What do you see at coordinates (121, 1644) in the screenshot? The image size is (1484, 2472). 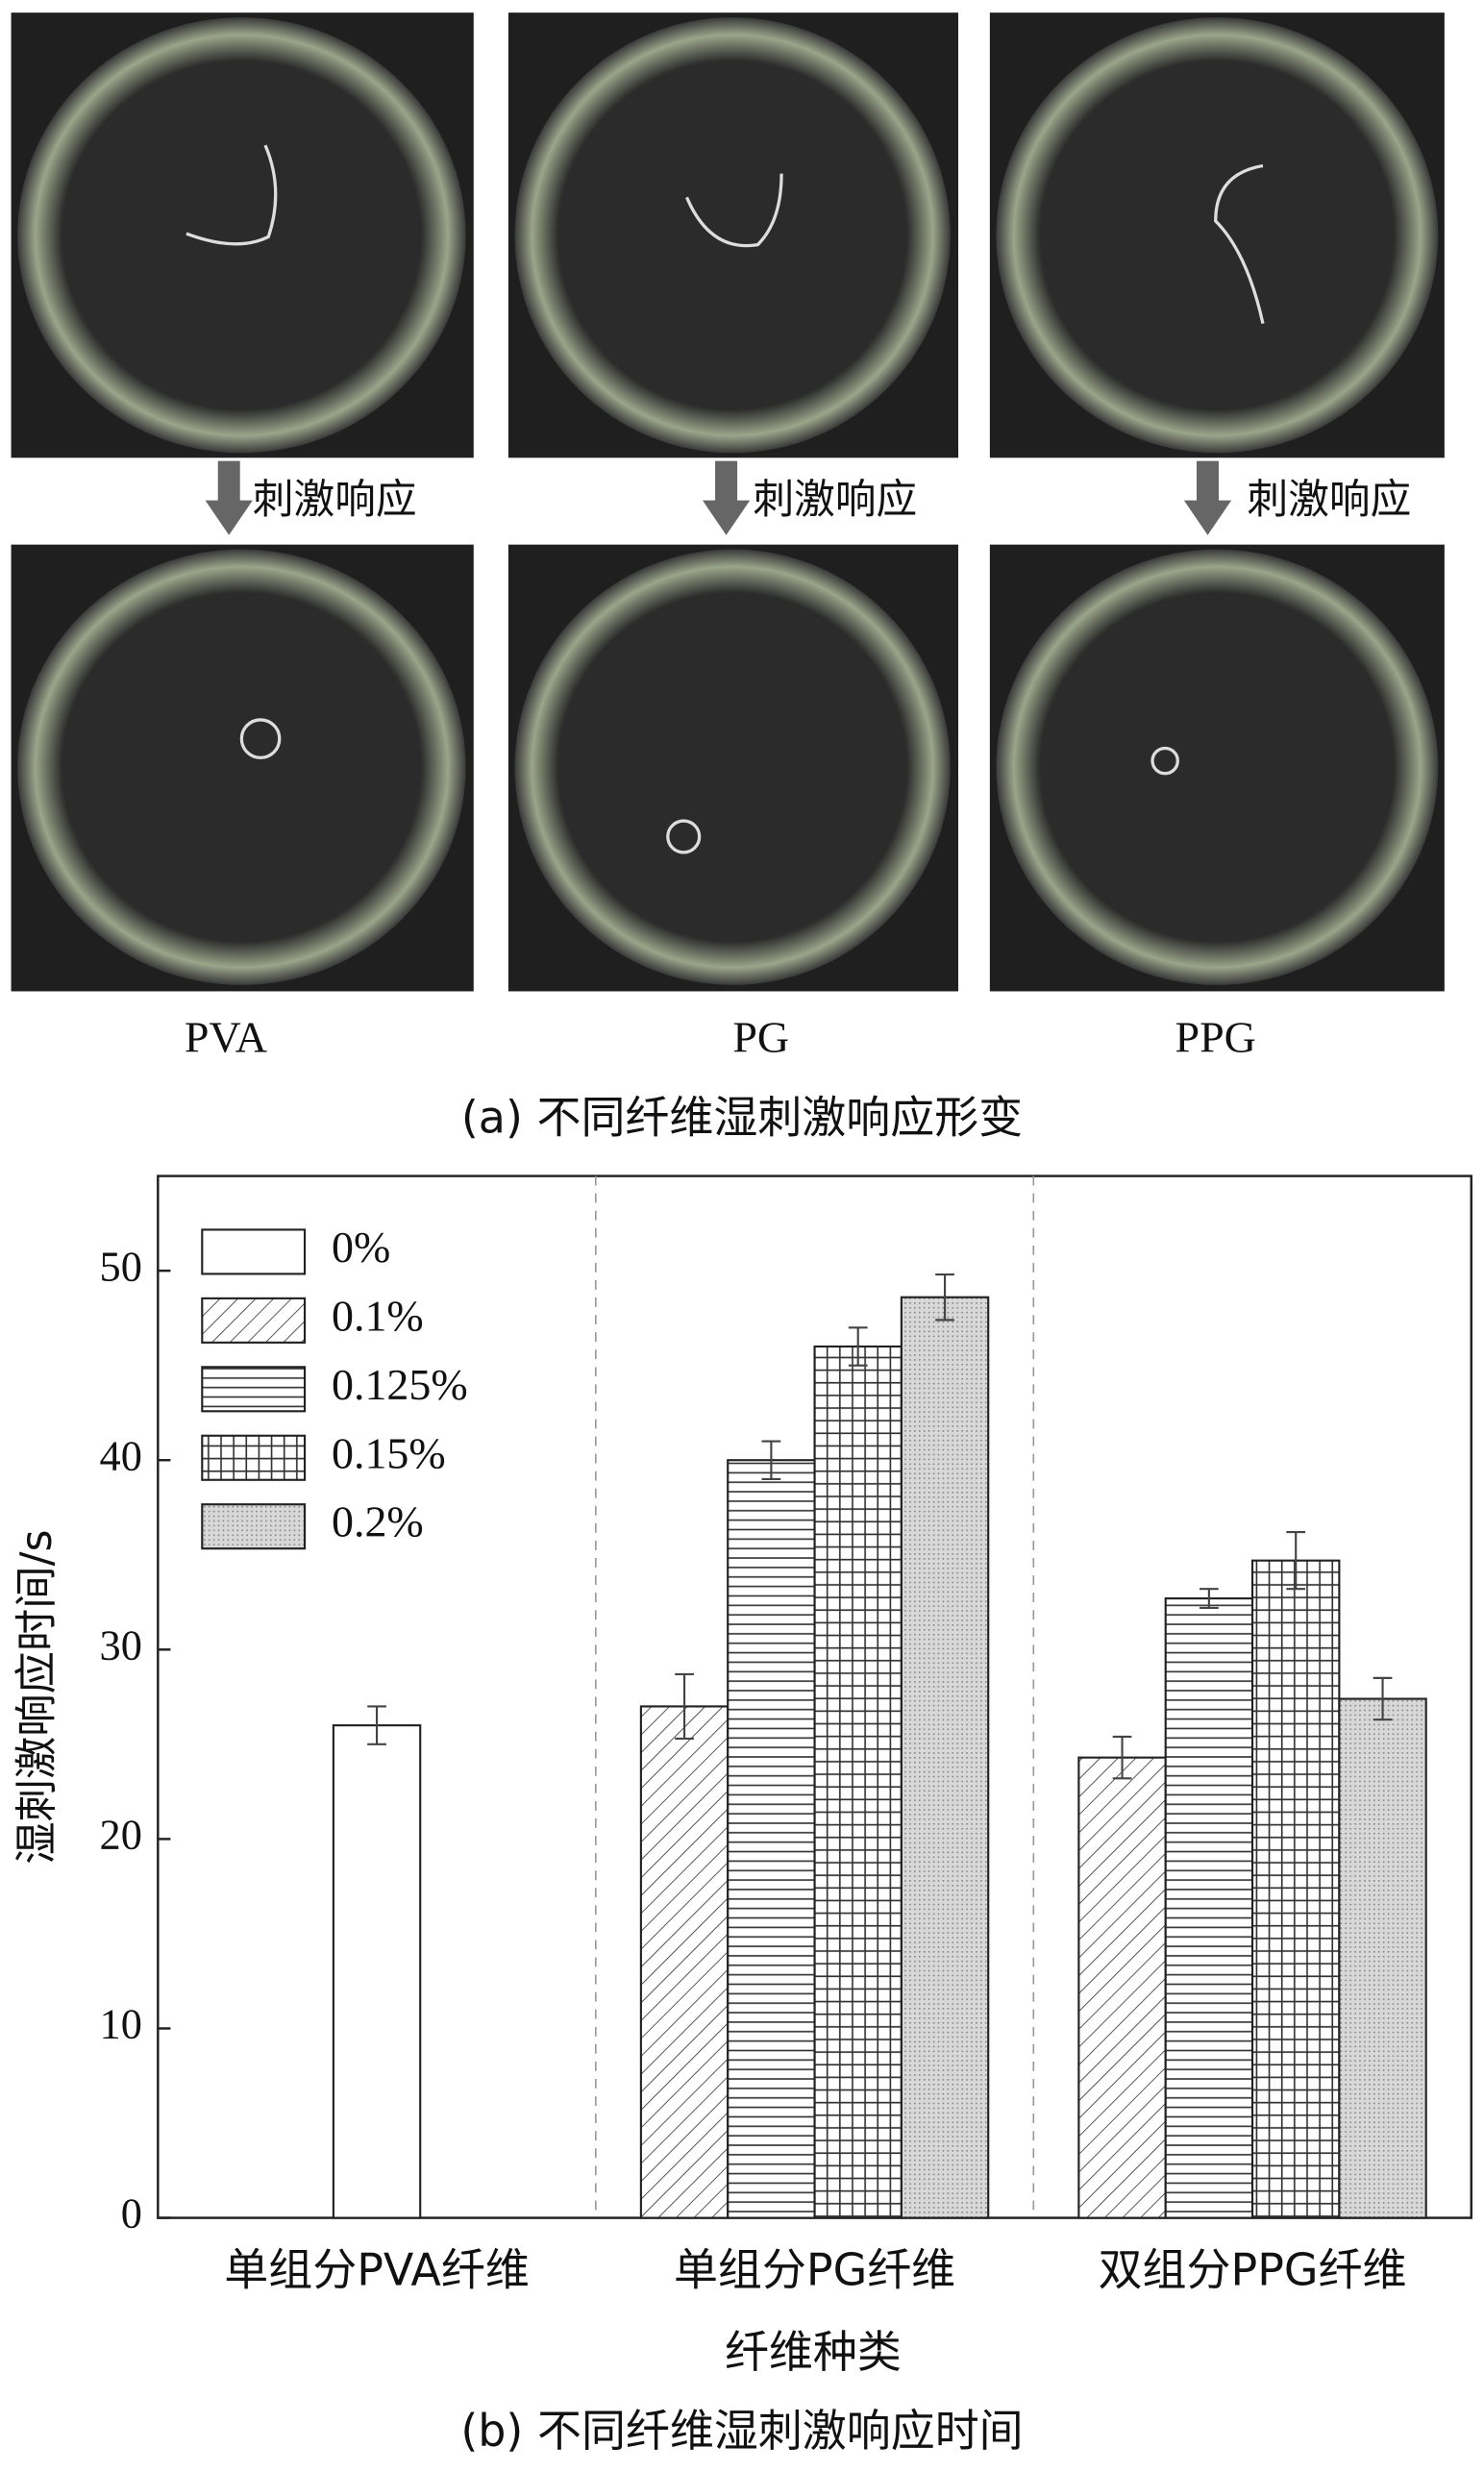 I see `y-tick-label: 30` at bounding box center [121, 1644].